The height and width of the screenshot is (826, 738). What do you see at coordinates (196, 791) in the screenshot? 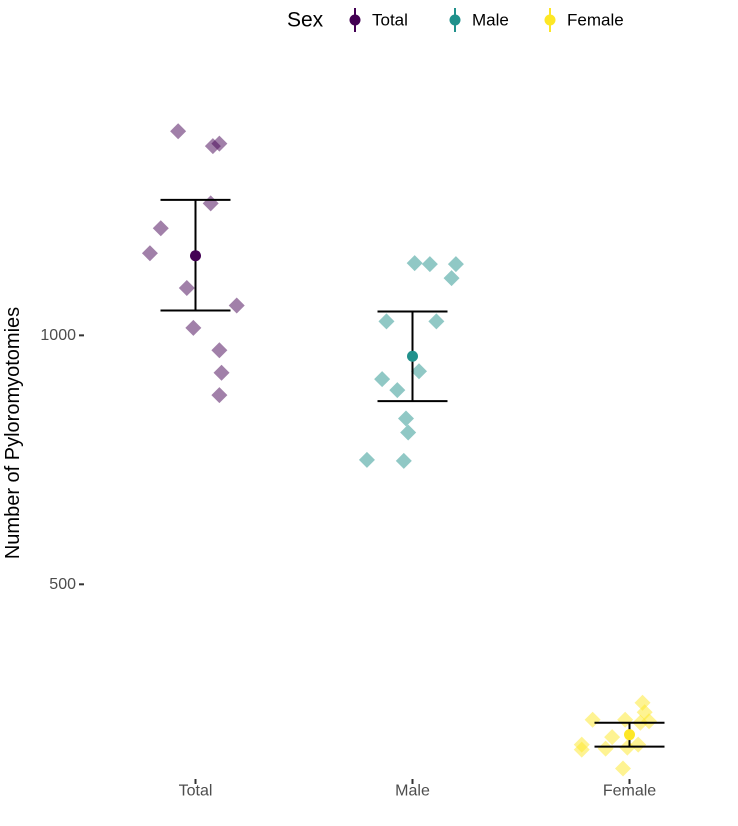
I see `x-tick-label: Total` at bounding box center [196, 791].